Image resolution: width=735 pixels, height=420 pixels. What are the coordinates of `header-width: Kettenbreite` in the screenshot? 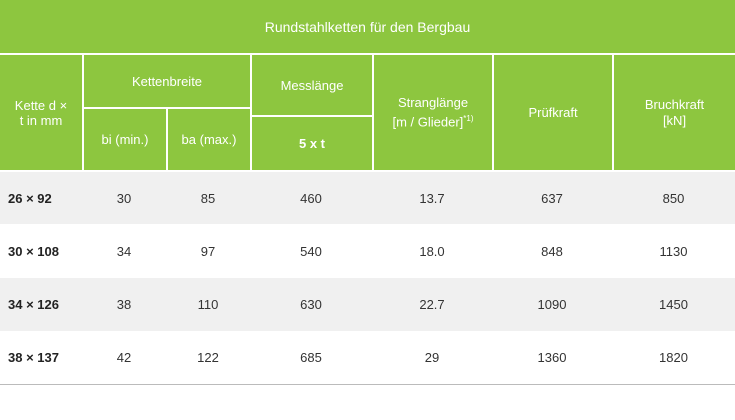 It's located at (167, 81).